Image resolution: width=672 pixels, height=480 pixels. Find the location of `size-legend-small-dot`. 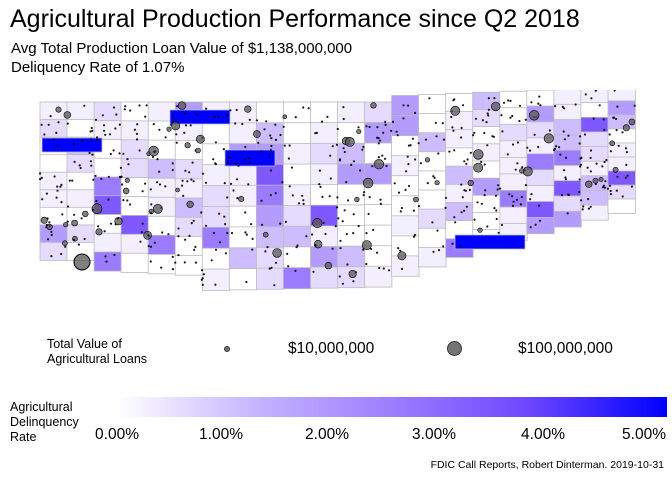

size-legend-small-dot is located at coordinates (227, 349).